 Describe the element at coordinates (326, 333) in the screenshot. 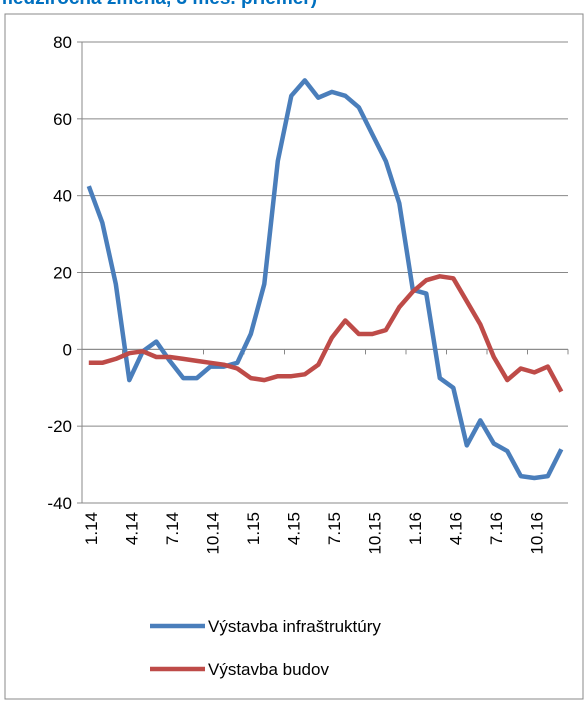

I see `series-line` at that location.